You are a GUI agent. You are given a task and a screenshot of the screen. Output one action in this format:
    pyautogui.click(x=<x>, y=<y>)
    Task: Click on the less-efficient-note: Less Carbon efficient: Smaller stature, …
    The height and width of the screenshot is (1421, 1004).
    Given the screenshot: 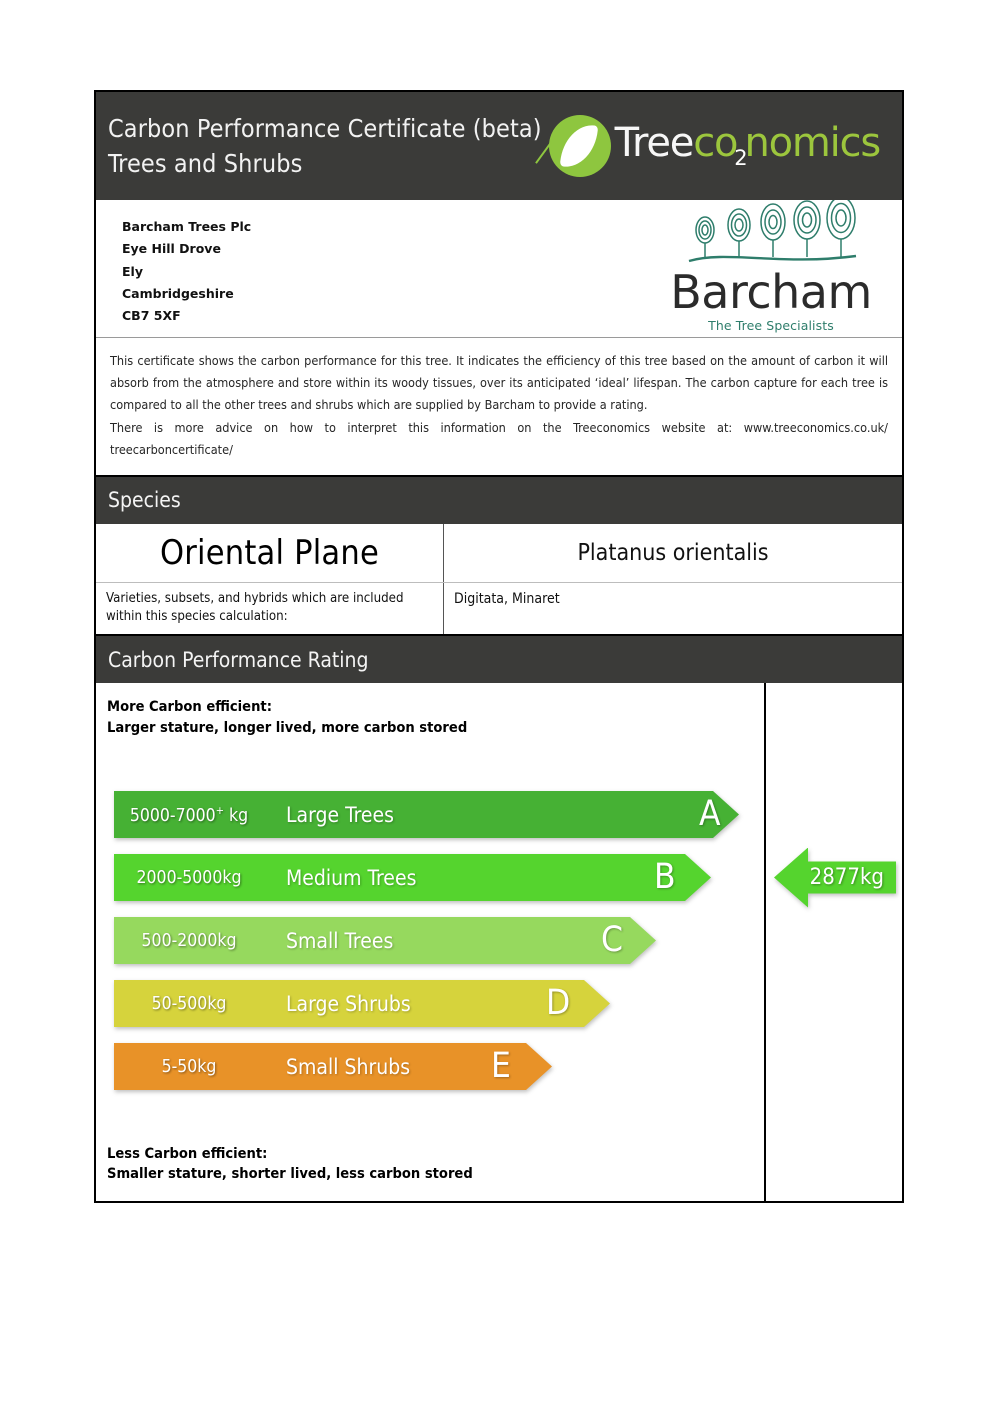 What is the action you would take?
    pyautogui.click(x=290, y=1163)
    